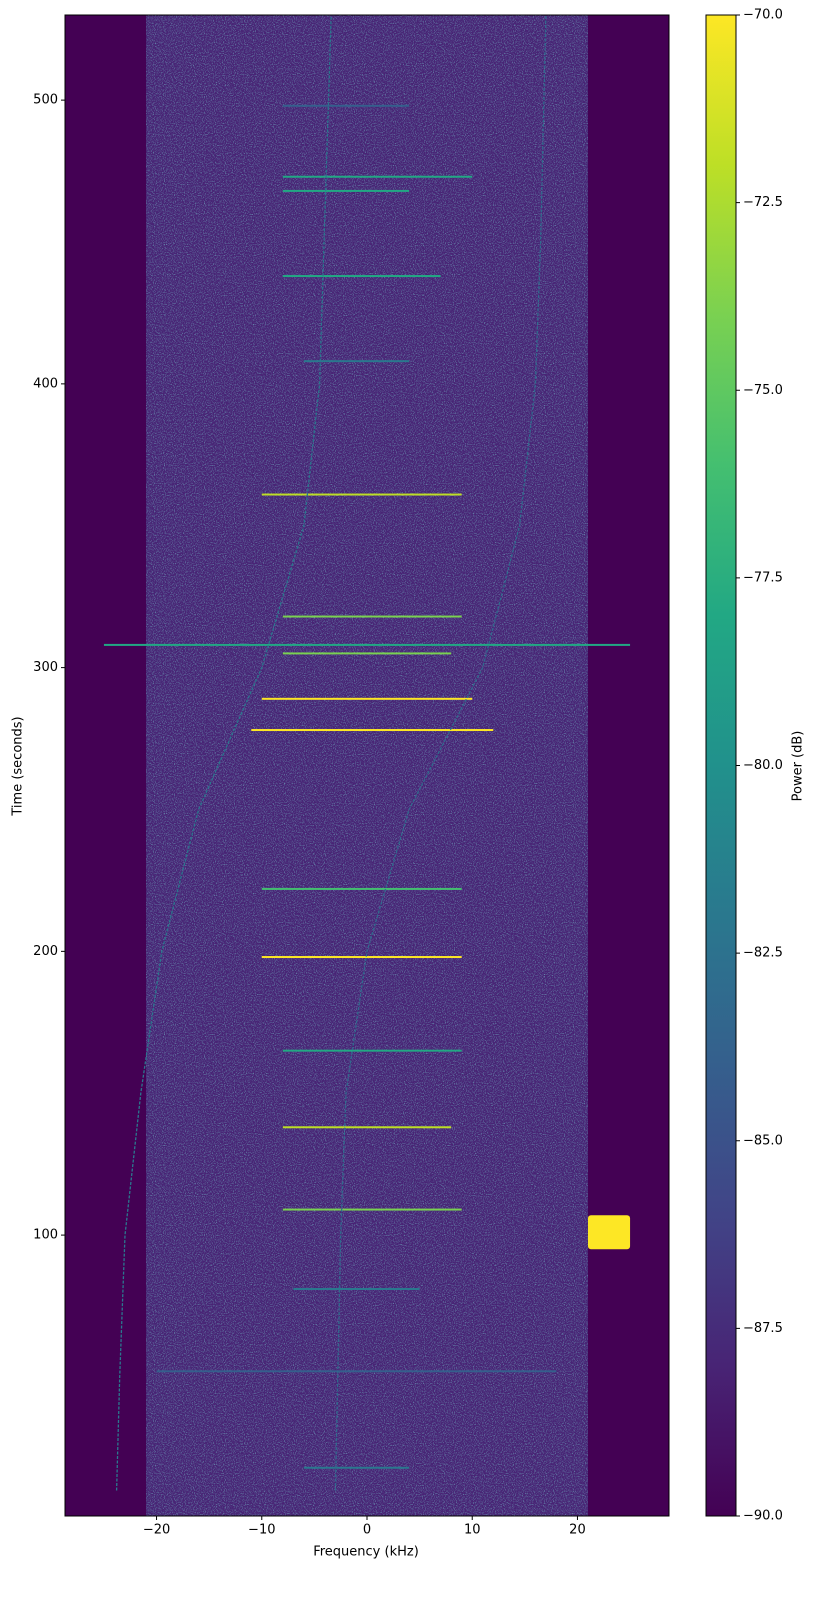 This screenshot has height=1608, width=836. I want to click on burst, so click(609, 1232).